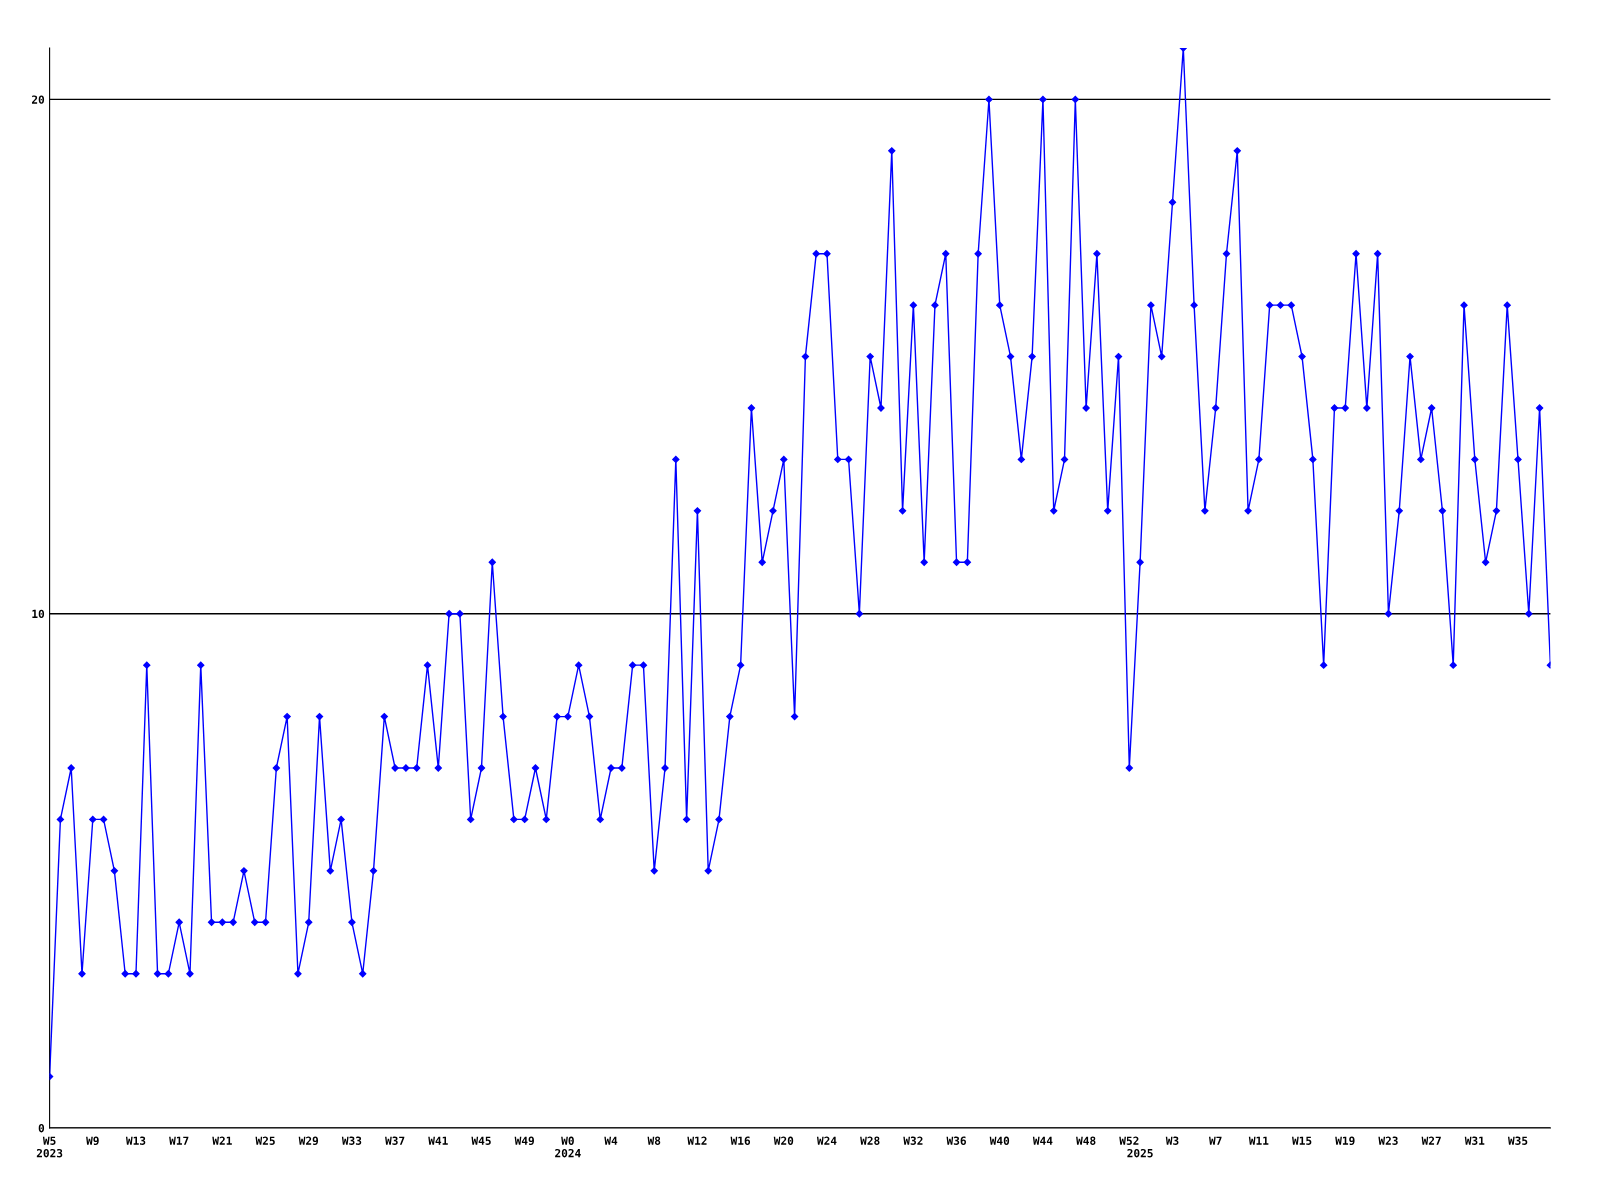 The image size is (1600, 1200). Describe the element at coordinates (1140, 1153) in the screenshot. I see `x-tick-label: 2025` at that location.